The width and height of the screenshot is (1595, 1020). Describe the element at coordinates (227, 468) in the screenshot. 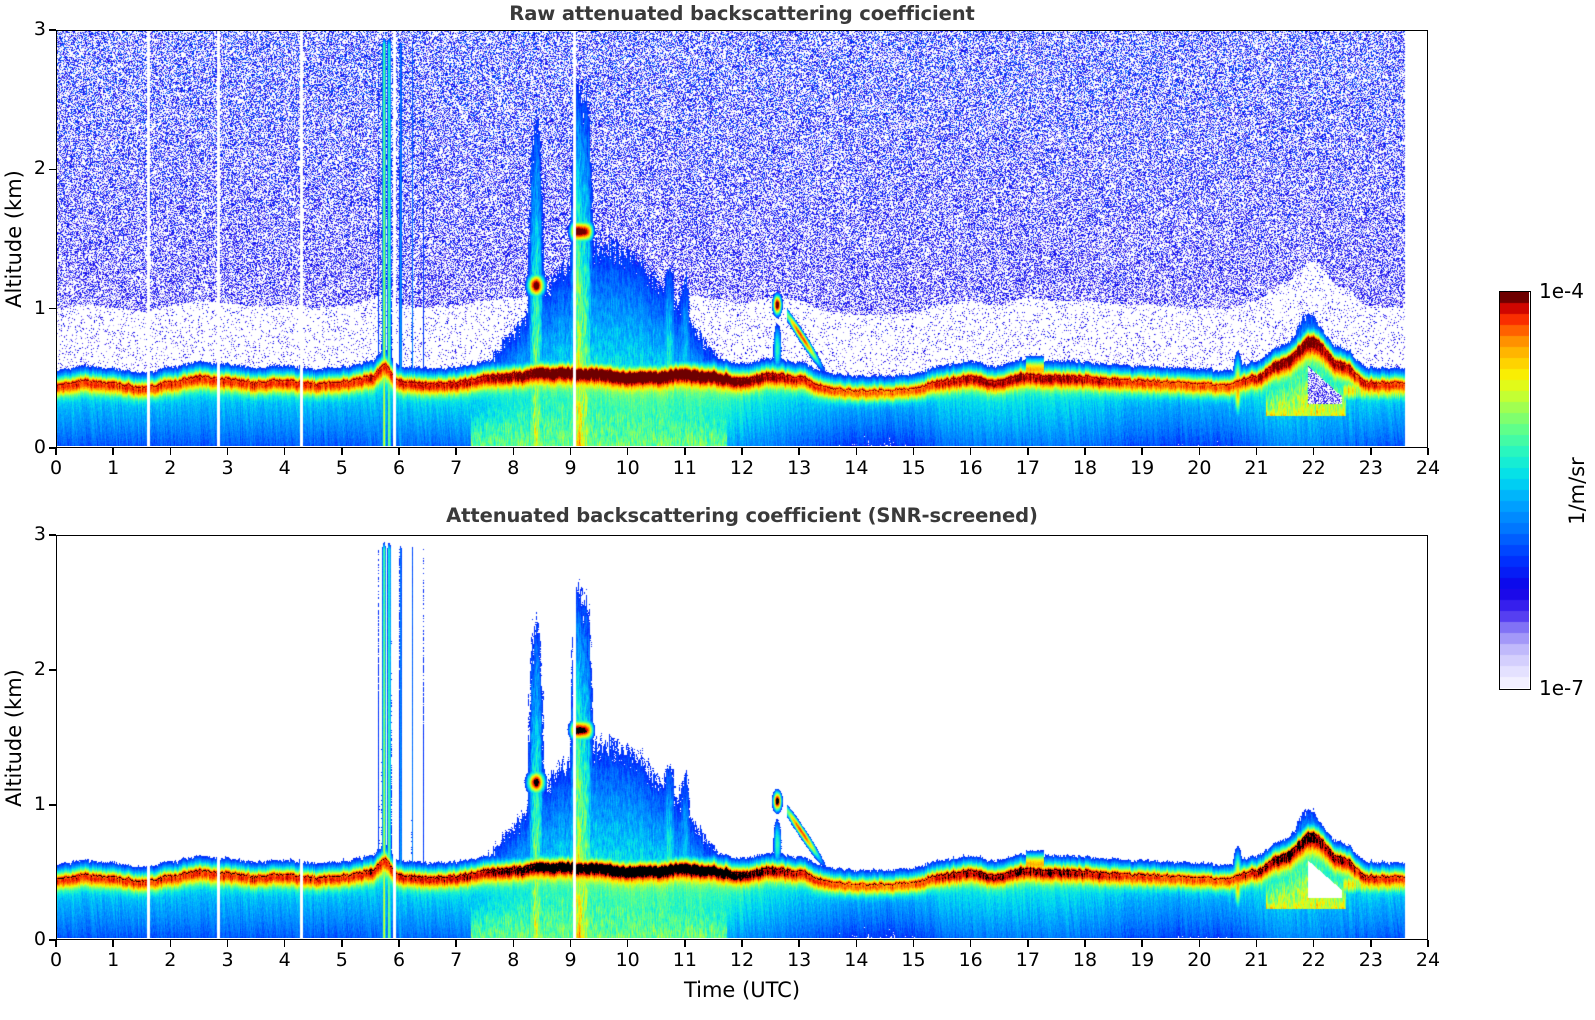

I see `x-tick-label: 3` at that location.